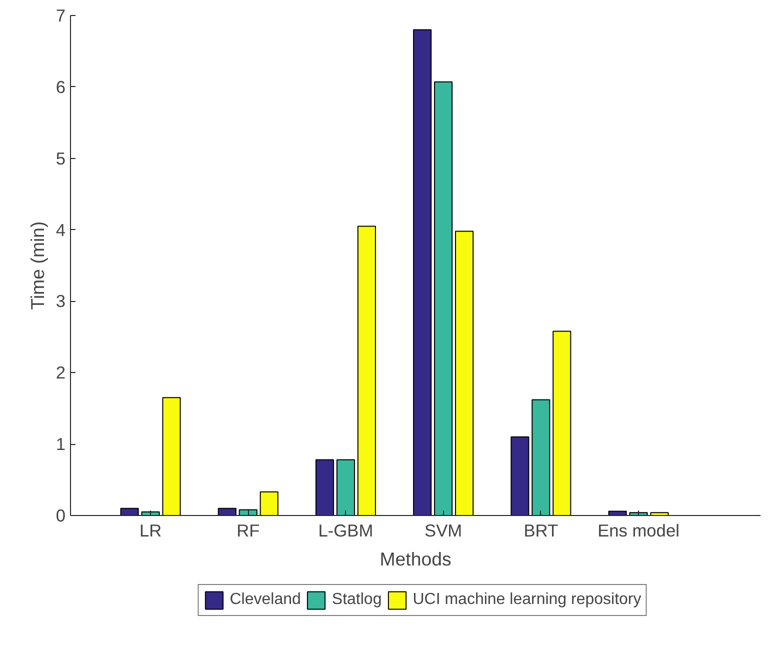 The height and width of the screenshot is (664, 776). I want to click on x-tick-label: LR, so click(150, 530).